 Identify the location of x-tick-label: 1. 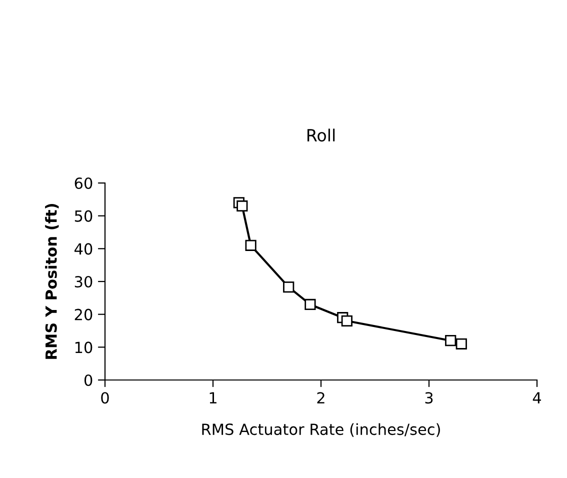
(213, 398).